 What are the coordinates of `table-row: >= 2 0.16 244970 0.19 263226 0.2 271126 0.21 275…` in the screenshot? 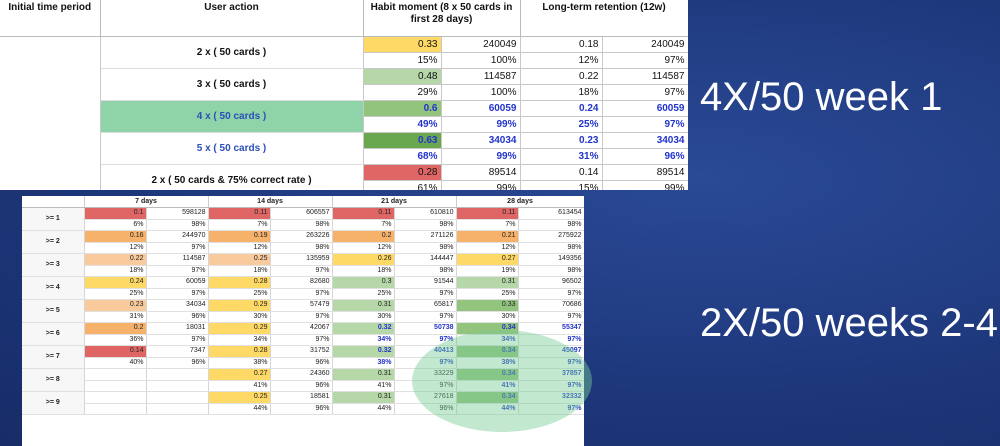 It's located at (303, 242).